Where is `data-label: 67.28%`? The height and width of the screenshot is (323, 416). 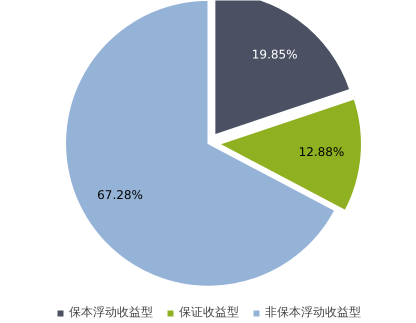 data-label: 67.28% is located at coordinates (120, 195).